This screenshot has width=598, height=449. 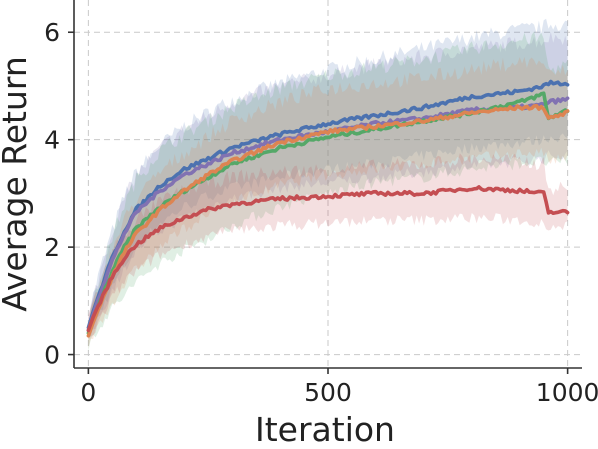 I want to click on x-tick-label: 0, so click(x=88, y=392).